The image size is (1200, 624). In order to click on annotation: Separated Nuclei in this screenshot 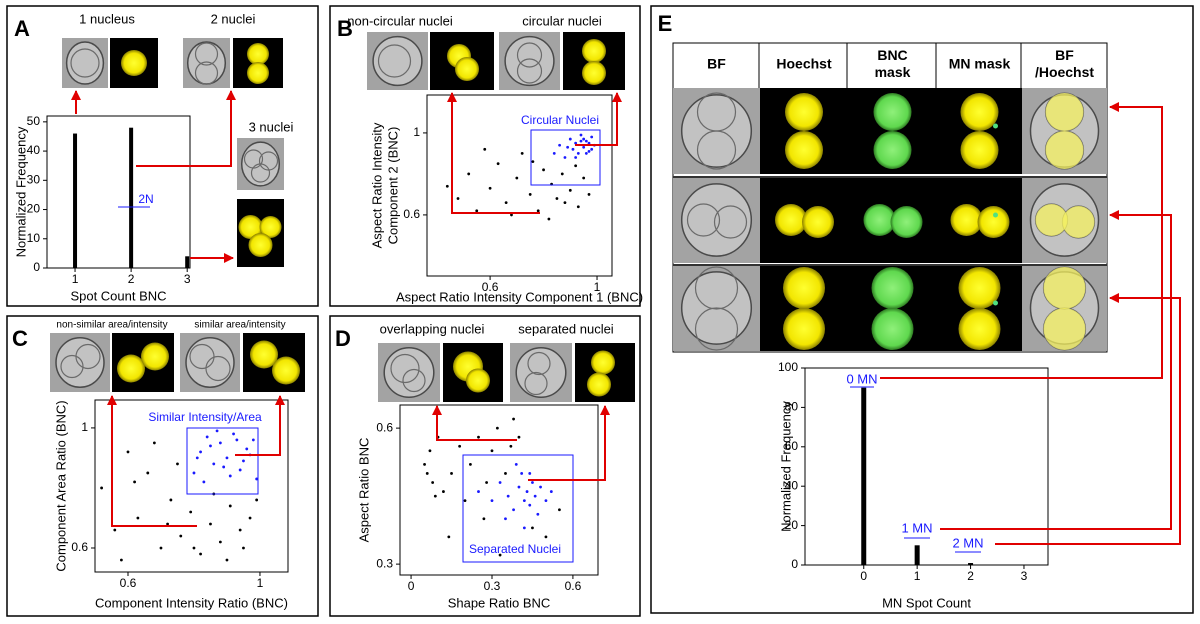, I will do `click(515, 549)`.